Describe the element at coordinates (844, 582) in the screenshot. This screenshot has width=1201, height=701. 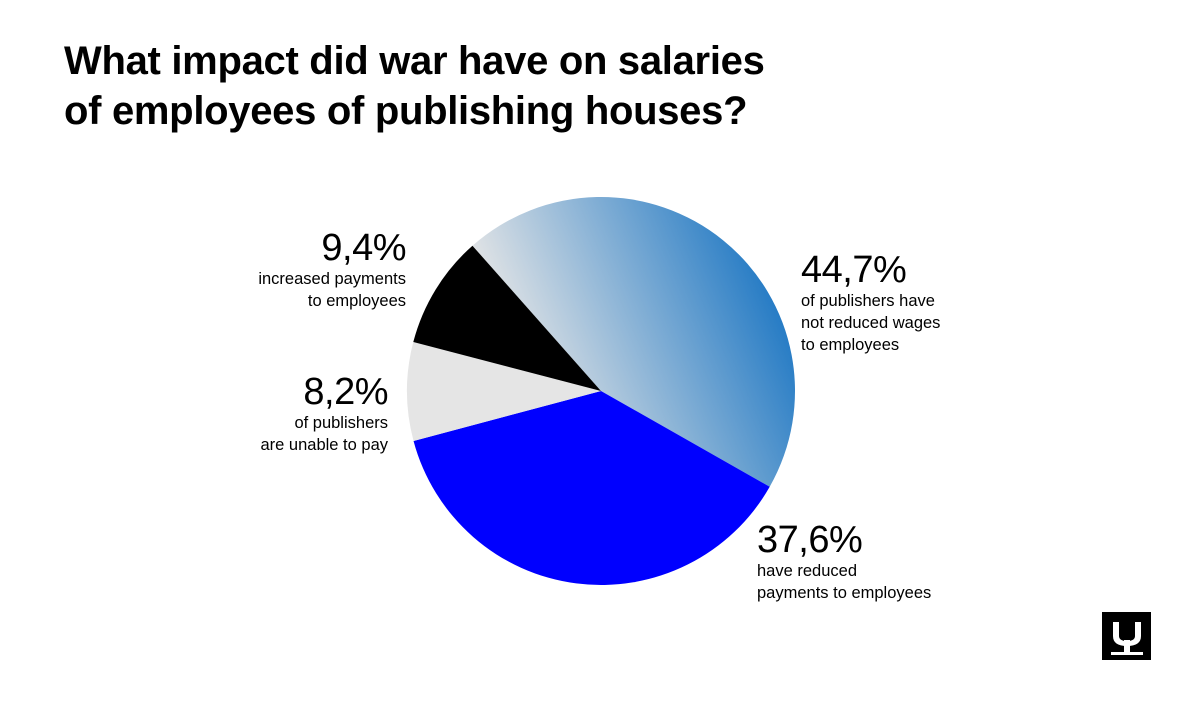
I see `slice-desc-reduced: have reduced payments to employees` at that location.